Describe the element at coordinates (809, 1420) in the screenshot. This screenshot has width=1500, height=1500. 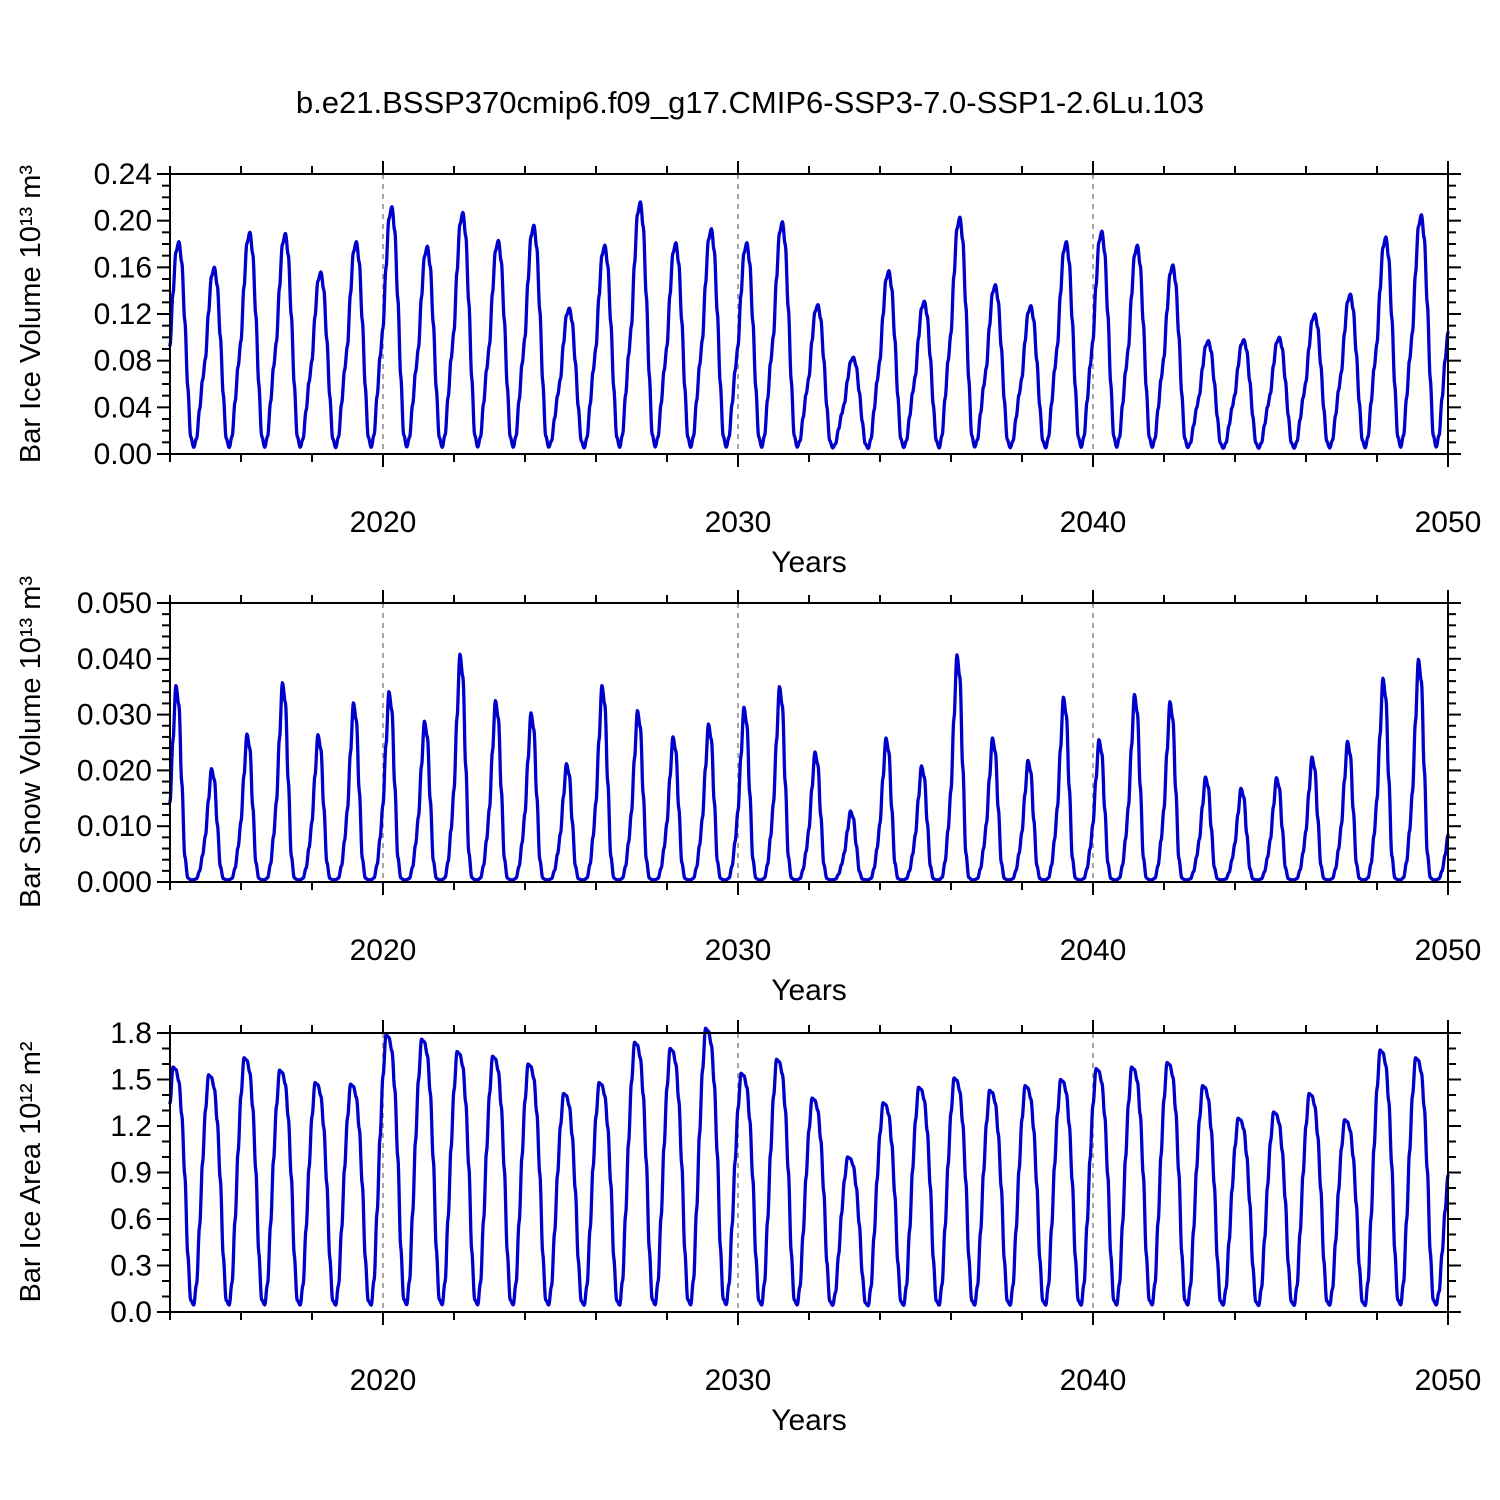
I see `x-axis-label-years-3: Years` at that location.